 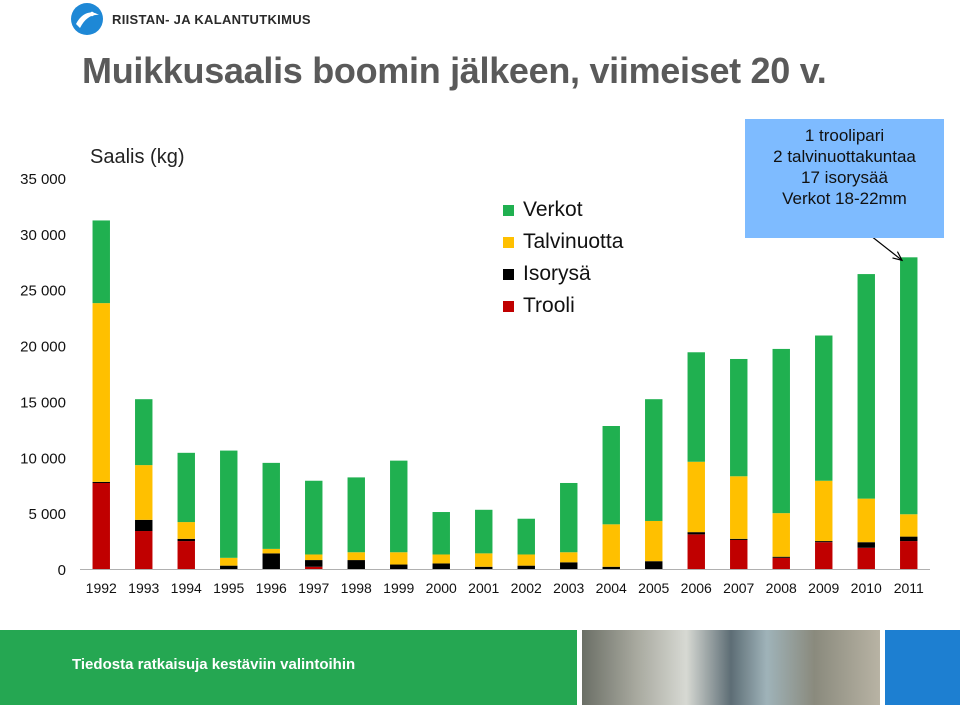 I want to click on legend-item: Verkot, so click(x=563, y=210).